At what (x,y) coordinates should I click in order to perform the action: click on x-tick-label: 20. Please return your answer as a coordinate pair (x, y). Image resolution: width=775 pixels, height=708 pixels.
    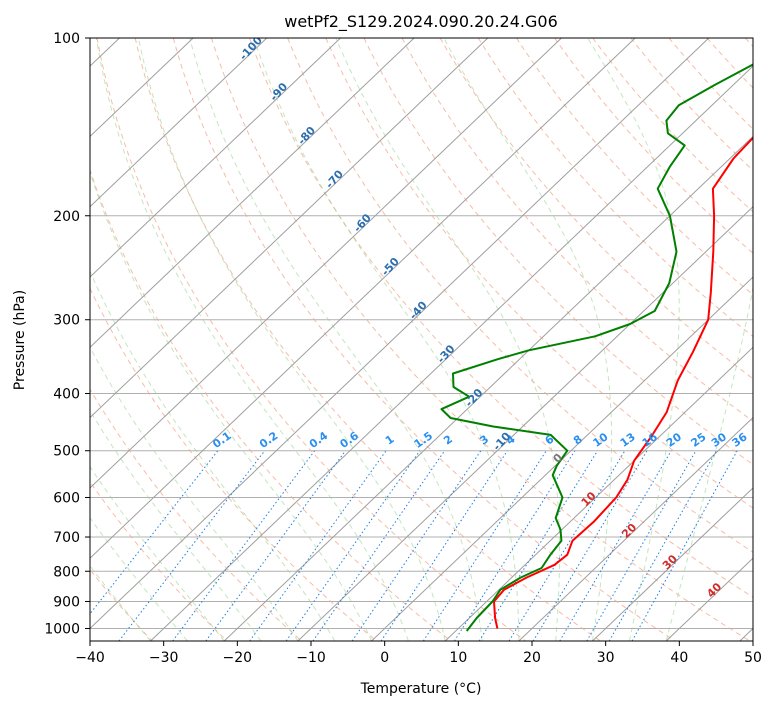
    Looking at the image, I should click on (532, 658).